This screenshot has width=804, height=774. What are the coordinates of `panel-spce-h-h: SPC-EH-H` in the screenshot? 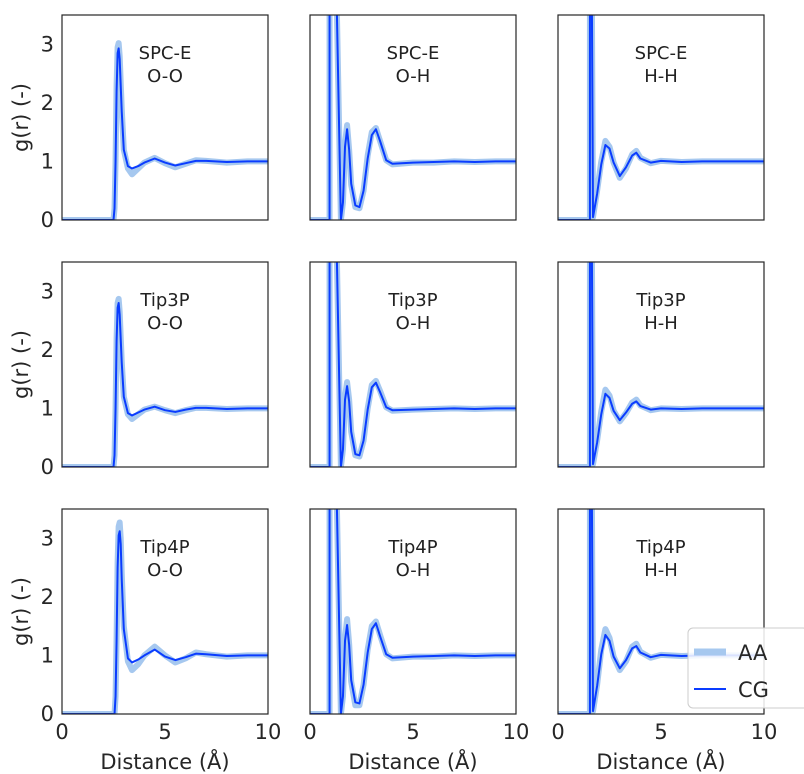 It's located at (661, 117).